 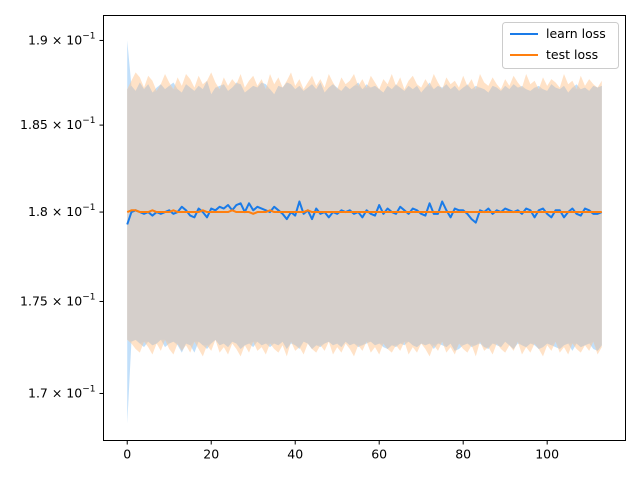 What do you see at coordinates (62, 211) in the screenshot?
I see `y-tick-label: 1.8 × 10−1` at bounding box center [62, 211].